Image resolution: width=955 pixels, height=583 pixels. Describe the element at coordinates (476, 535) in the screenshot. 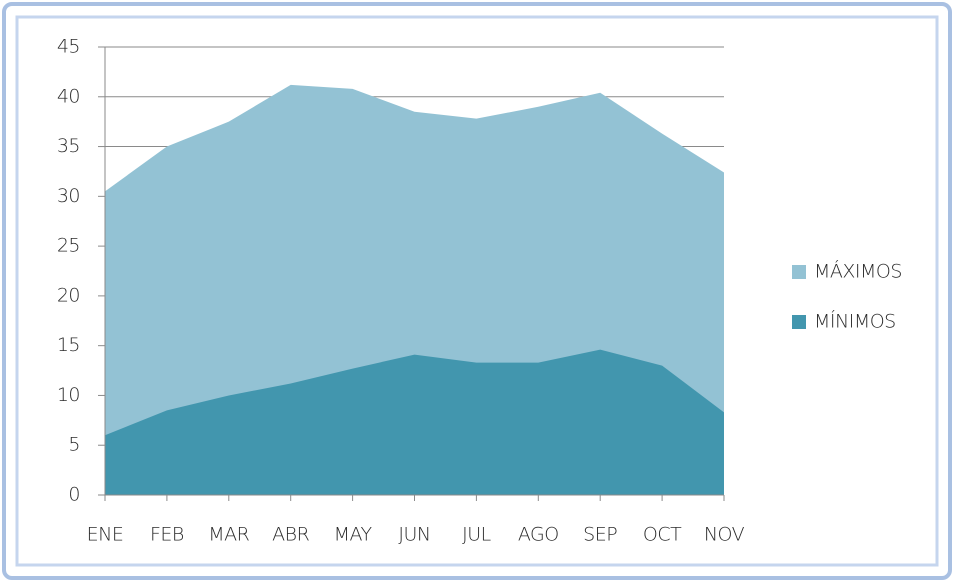

I see `x-tick-label: JUL` at that location.